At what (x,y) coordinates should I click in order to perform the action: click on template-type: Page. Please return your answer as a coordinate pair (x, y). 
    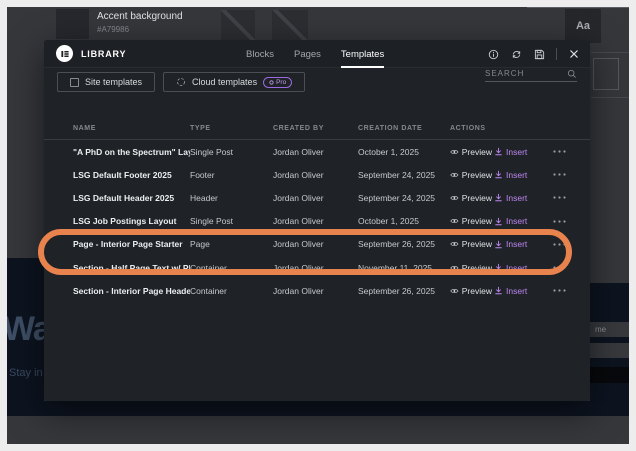
    Looking at the image, I should click on (200, 244).